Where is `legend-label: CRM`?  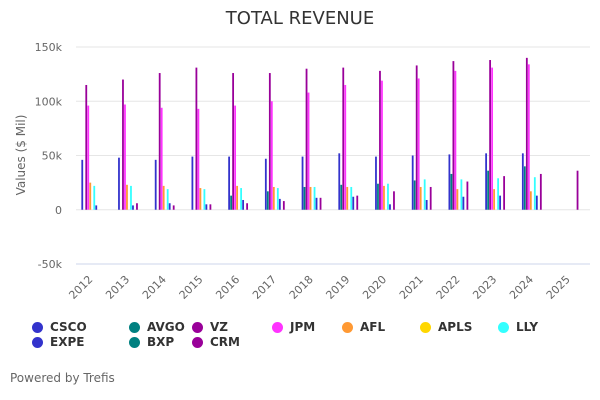
legend-label: CRM is located at coordinates (225, 342).